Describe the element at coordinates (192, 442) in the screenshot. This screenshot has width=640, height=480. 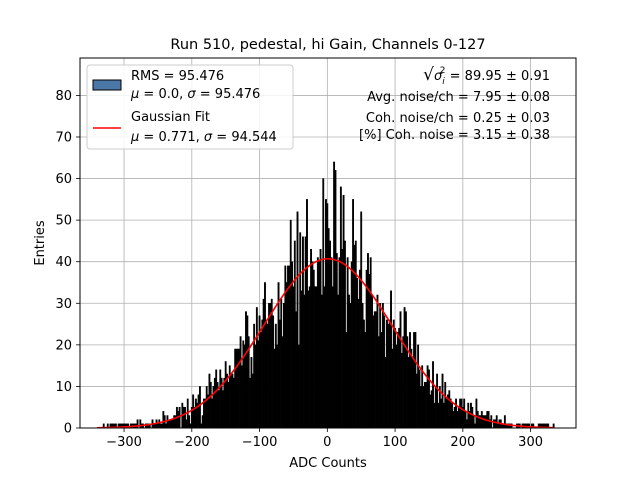
I see `x-tick-label: −200` at that location.